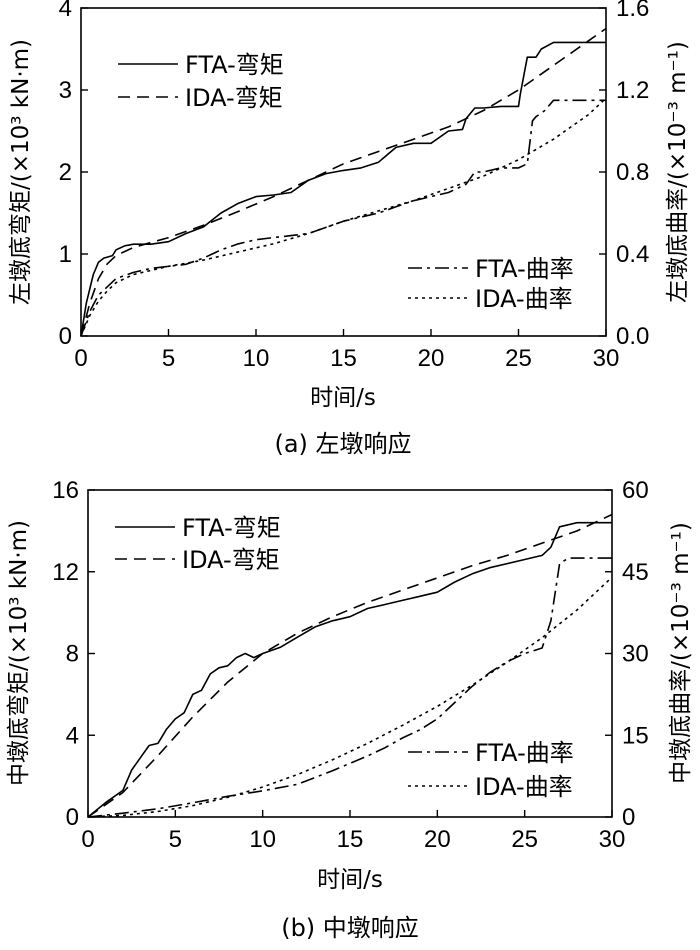 This screenshot has height=950, width=700. What do you see at coordinates (628, 817) in the screenshot?
I see `y-right-tick-label: 0` at bounding box center [628, 817].